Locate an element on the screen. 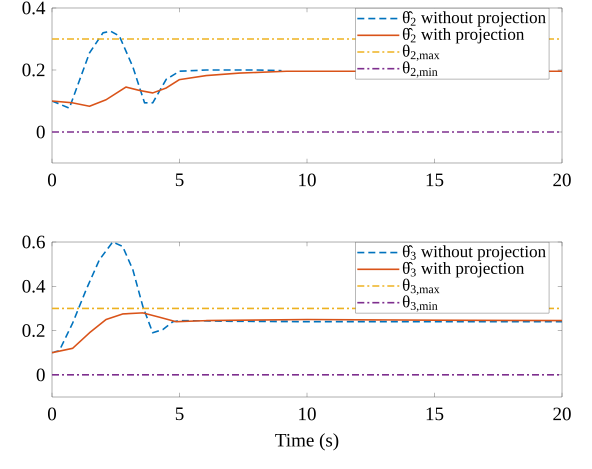  x-axis-title: Time (s) is located at coordinates (306, 441).